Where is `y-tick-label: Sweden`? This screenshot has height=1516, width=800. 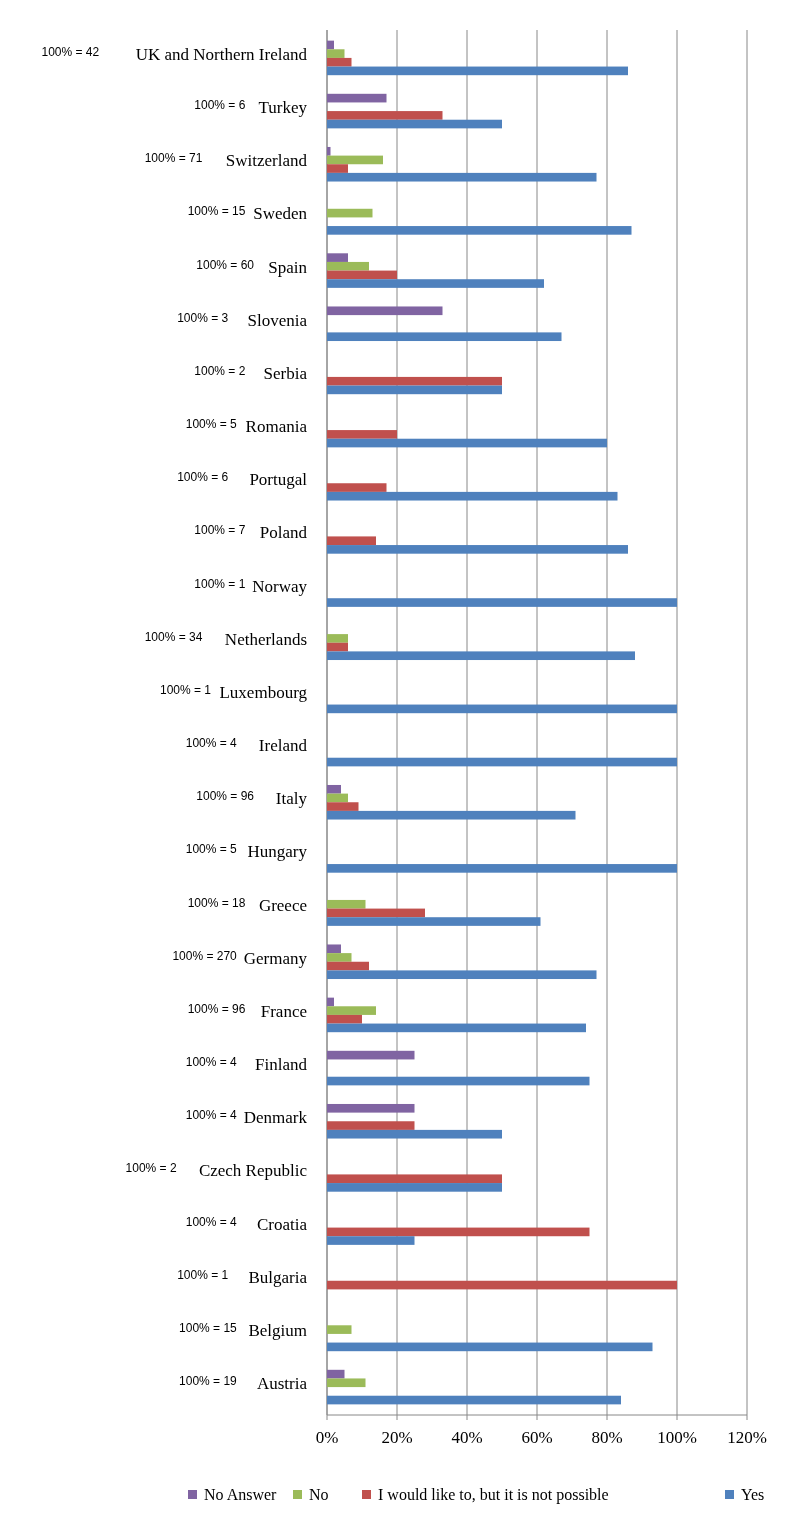 y-tick-label: Sweden is located at coordinates (280, 214).